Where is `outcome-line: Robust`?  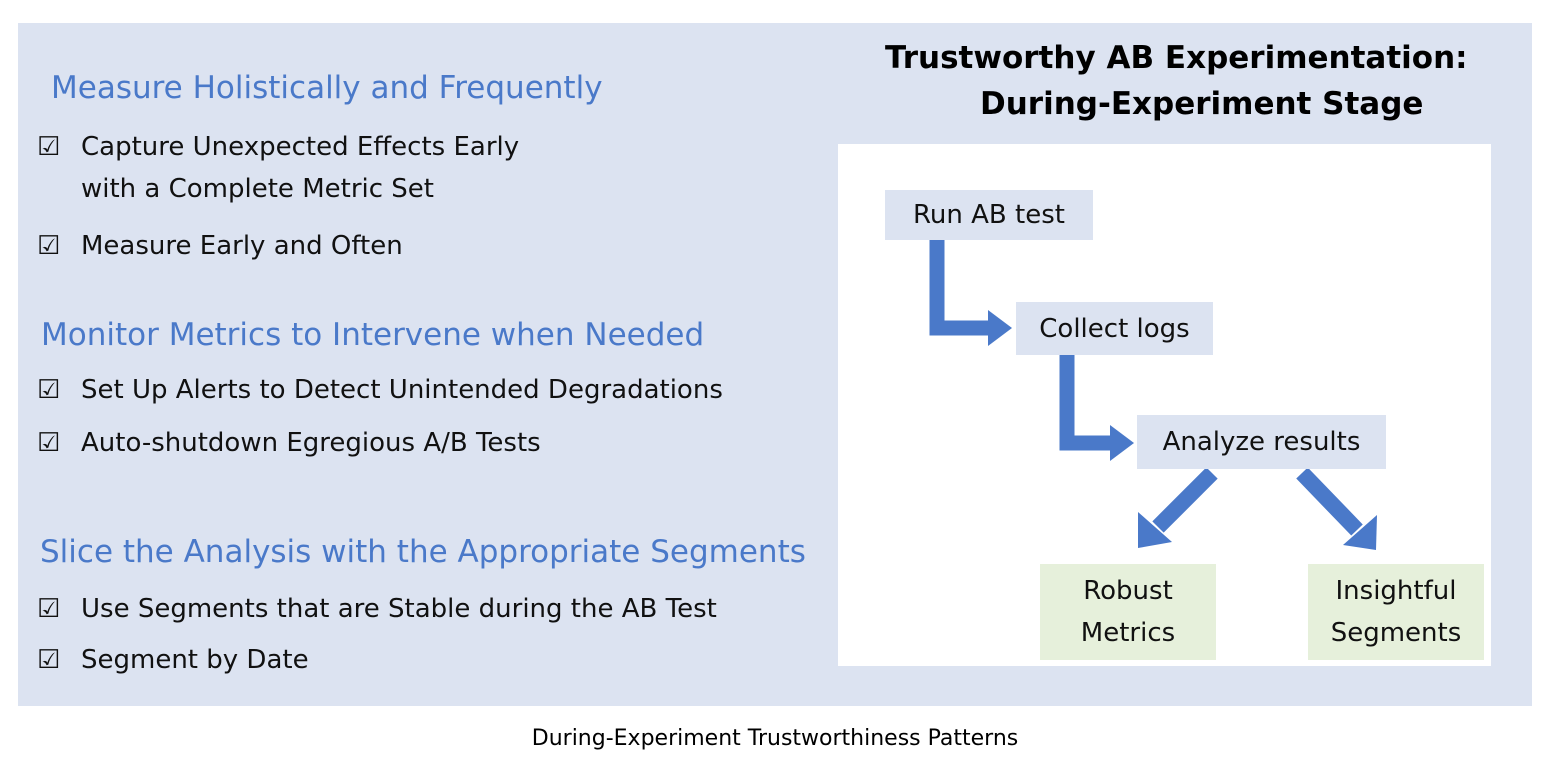
outcome-line: Robust is located at coordinates (1128, 591).